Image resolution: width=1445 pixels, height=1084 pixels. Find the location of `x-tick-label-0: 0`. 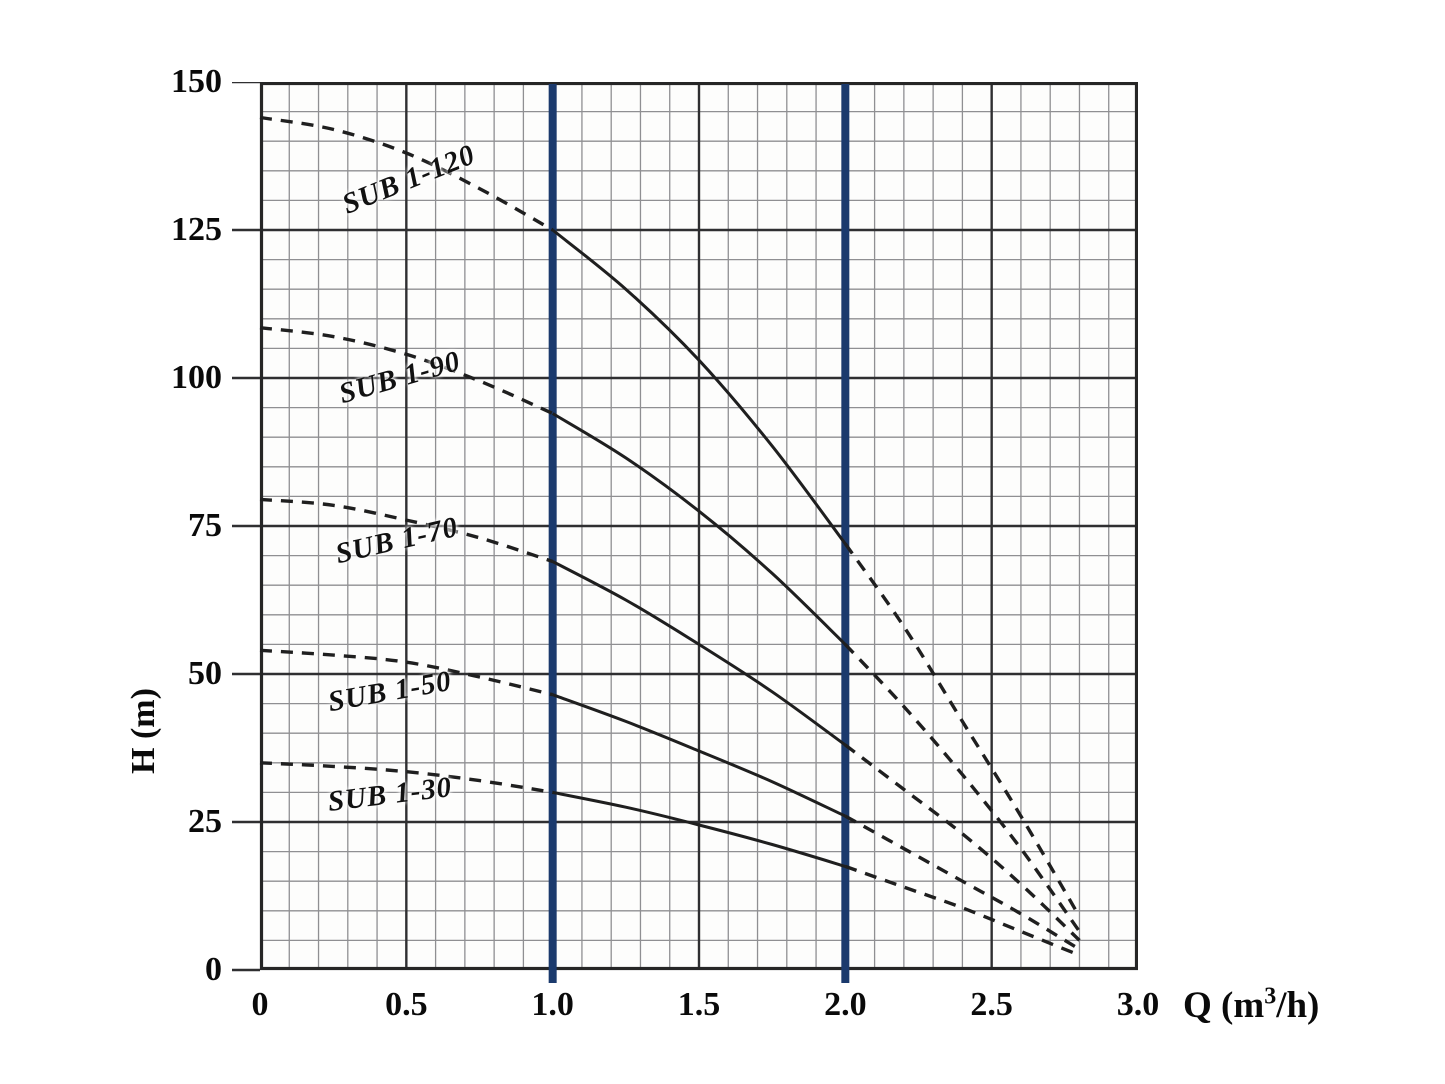

x-tick-label-0: 0 is located at coordinates (260, 1004).